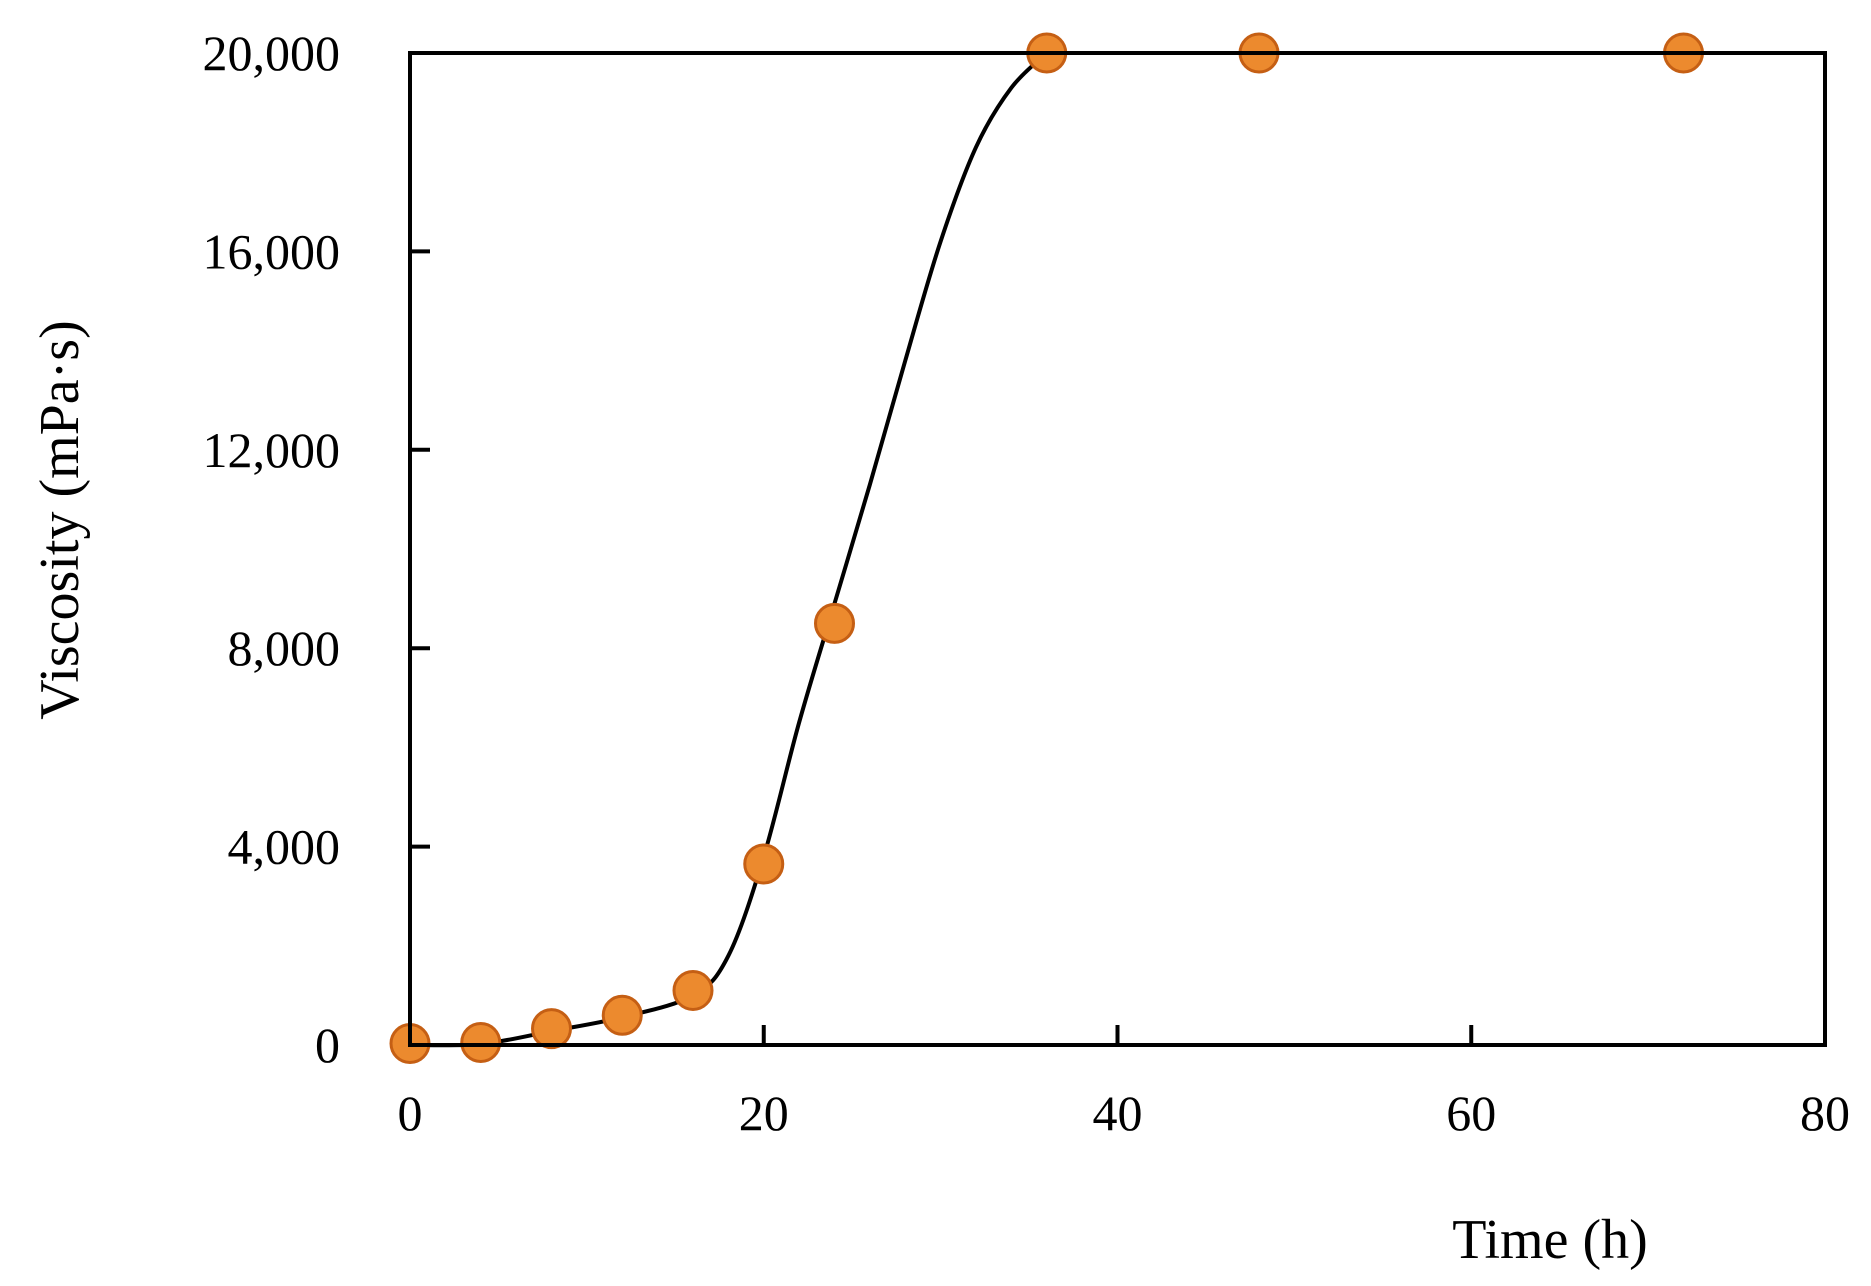 Image resolution: width=1871 pixels, height=1286 pixels. I want to click on x-tick-label: 80, so click(1825, 1113).